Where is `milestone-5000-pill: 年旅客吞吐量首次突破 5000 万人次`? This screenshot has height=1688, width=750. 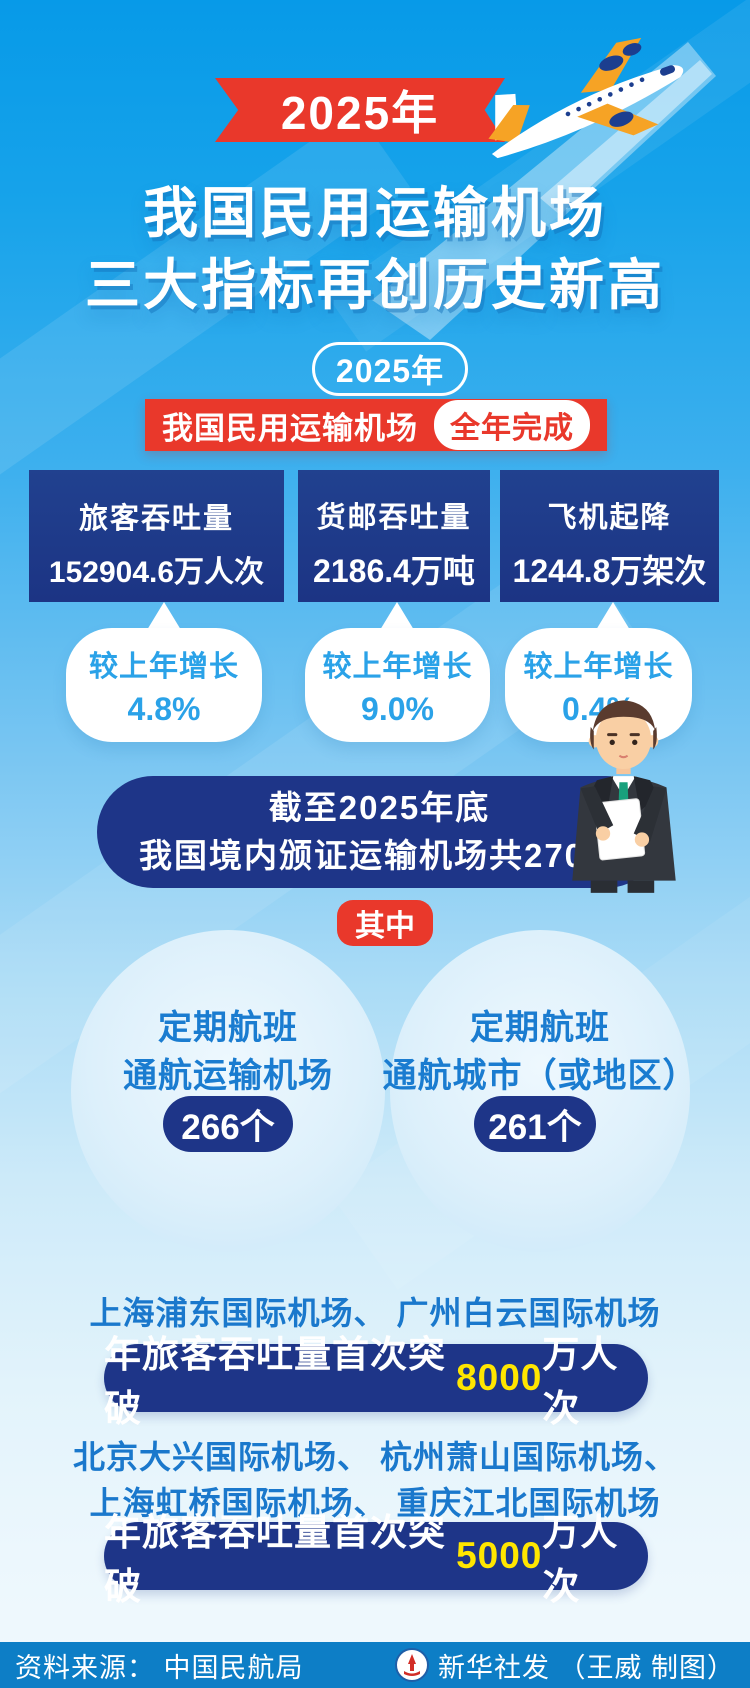 milestone-5000-pill: 年旅客吞吐量首次突破 5000 万人次 is located at coordinates (376, 1559).